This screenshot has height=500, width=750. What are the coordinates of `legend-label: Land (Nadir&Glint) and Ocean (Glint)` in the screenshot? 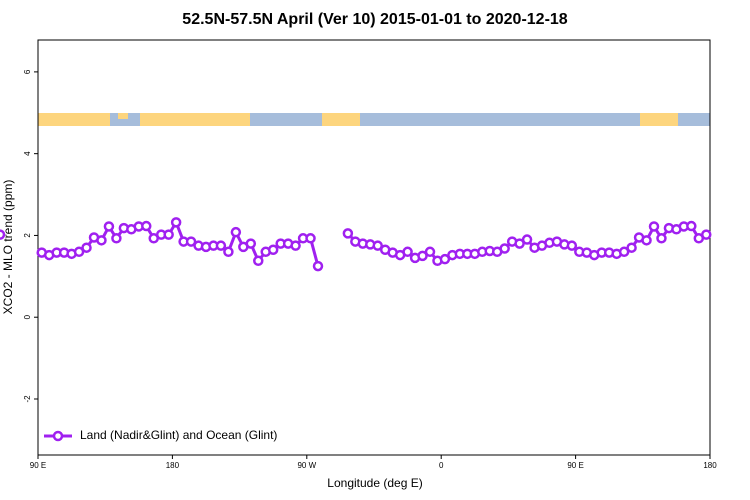 It's located at (178, 435).